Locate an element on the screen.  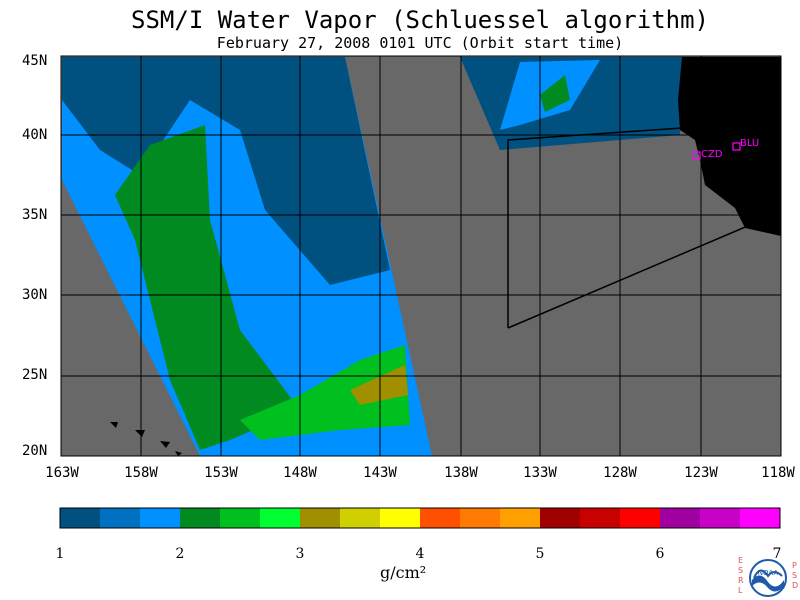
lat-label-45n: 45N is located at coordinates (34, 61).